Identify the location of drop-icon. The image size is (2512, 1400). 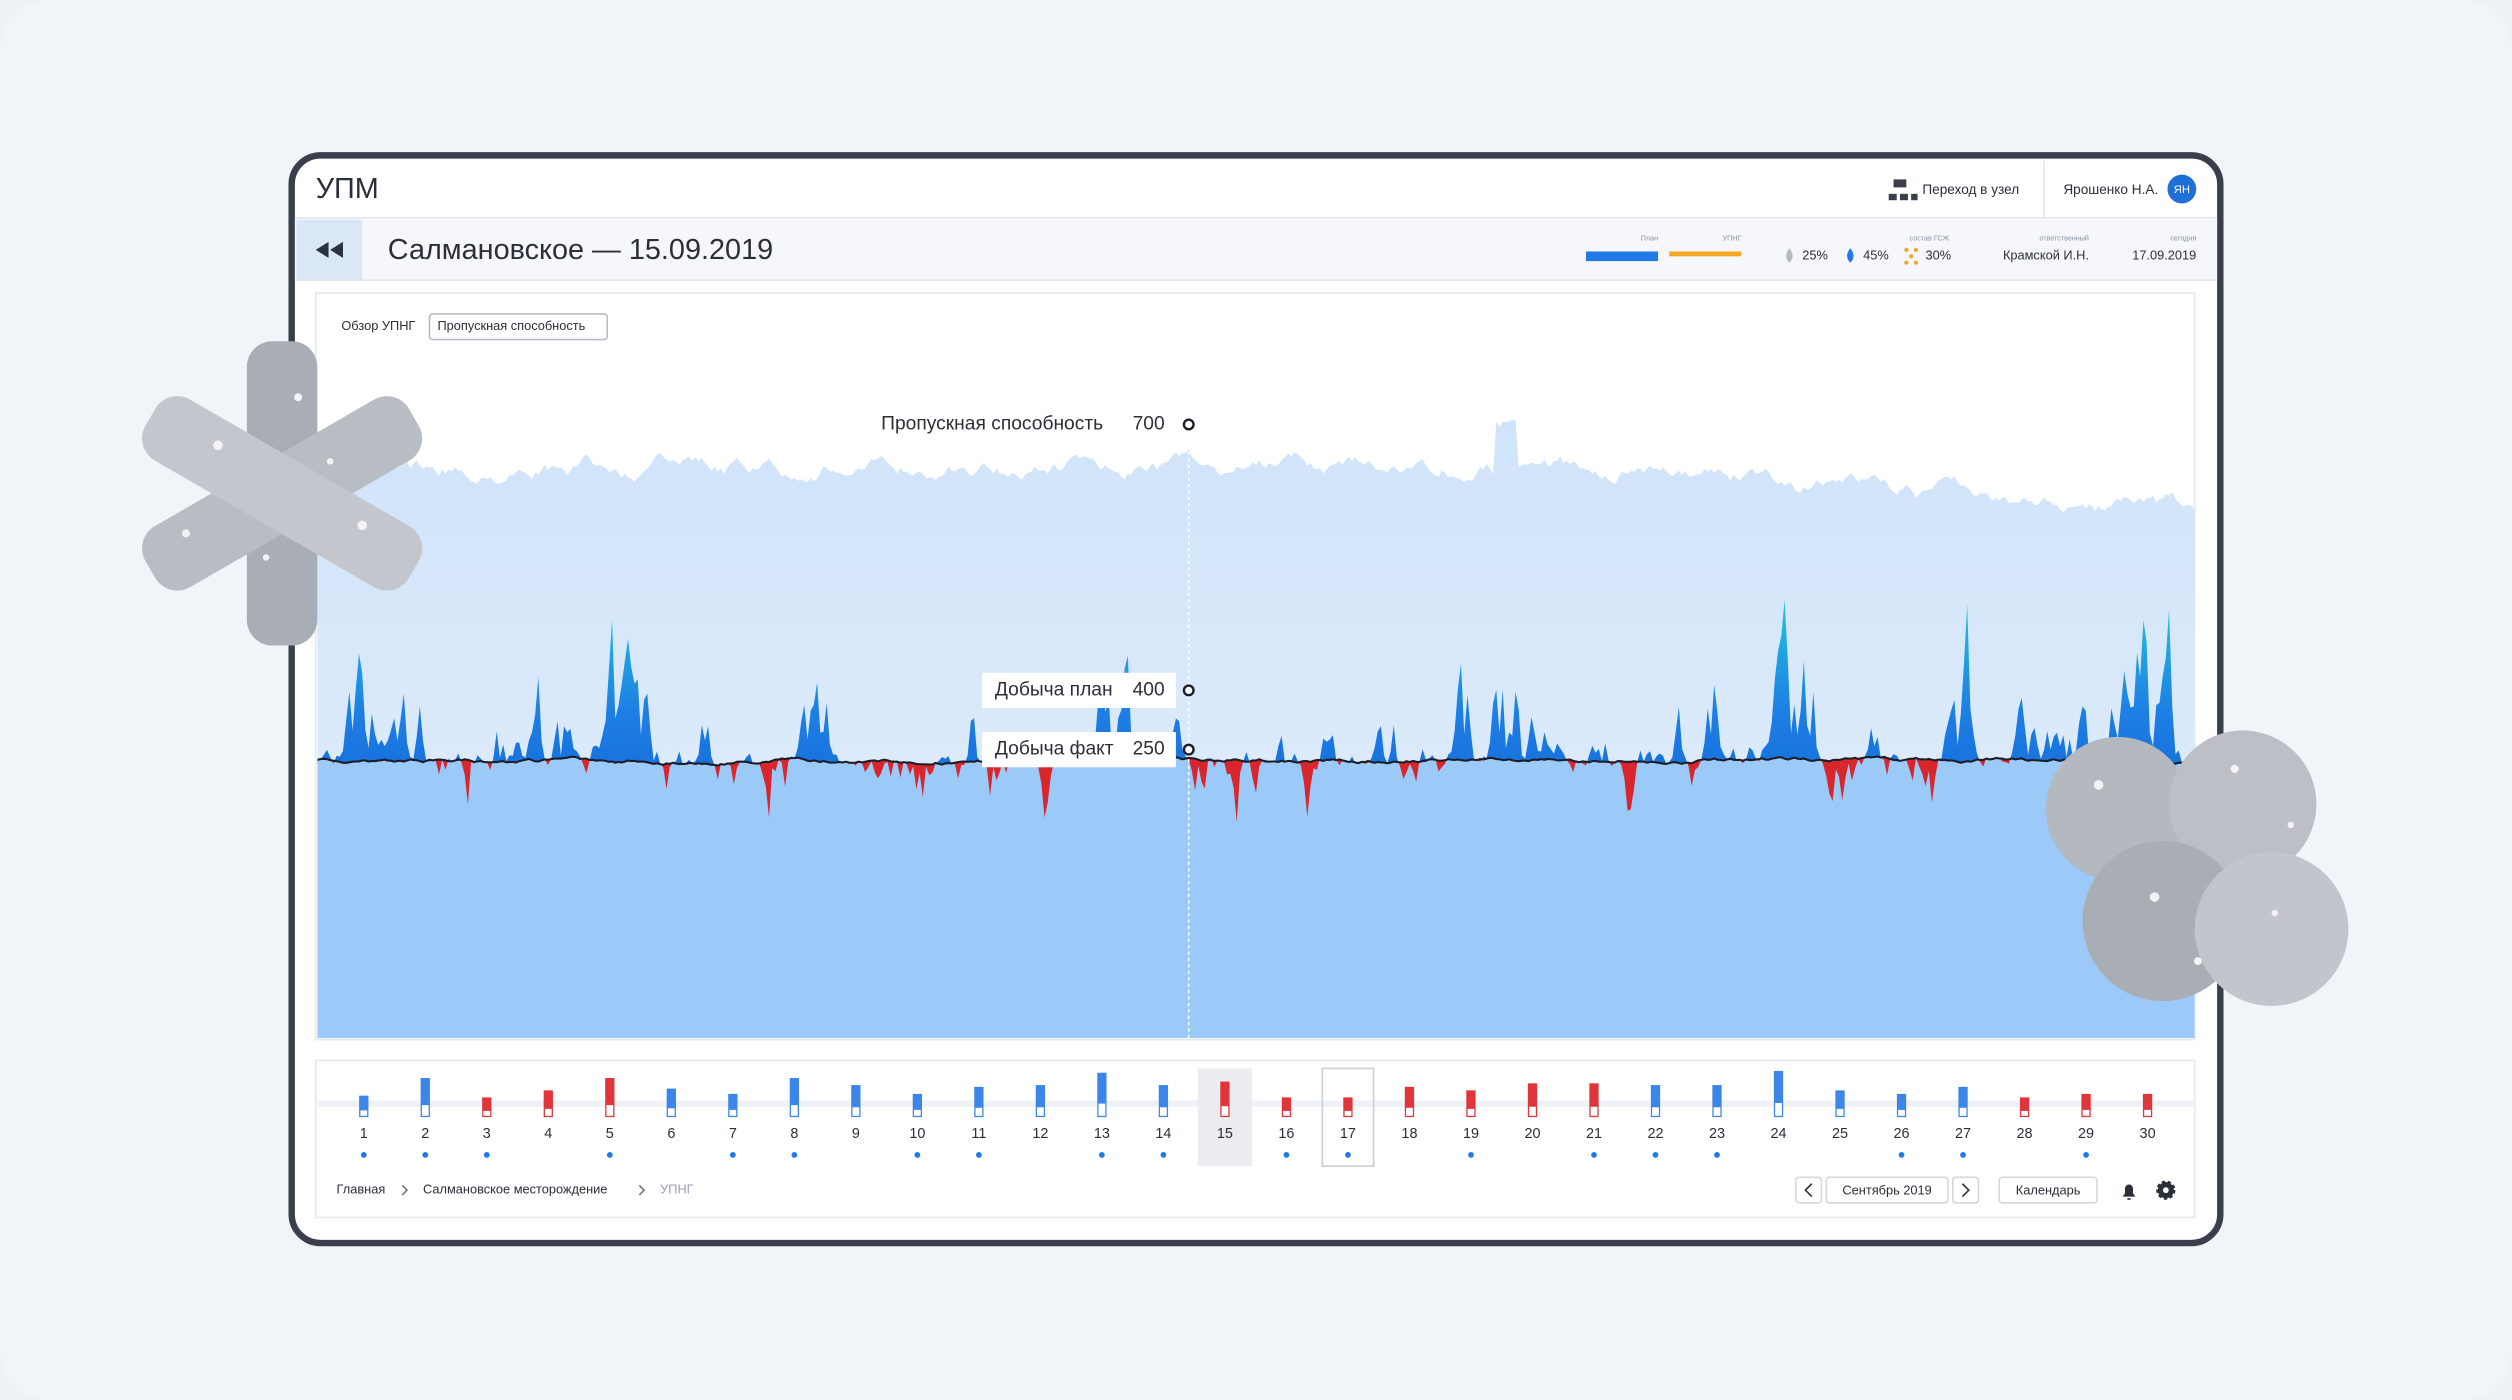
(1789, 255).